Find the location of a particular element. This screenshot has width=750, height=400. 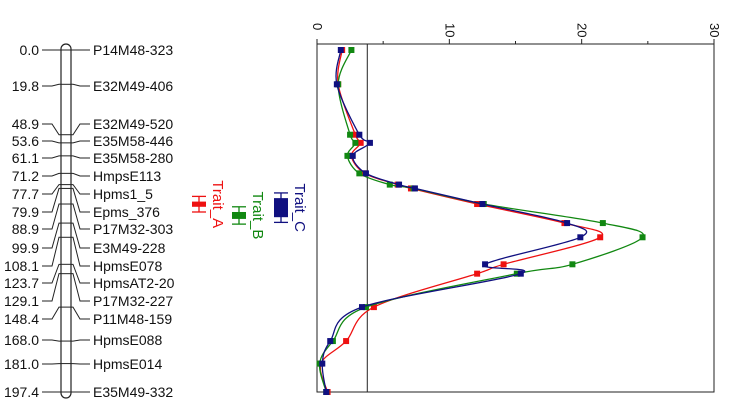

position-label: 197.4 is located at coordinates (21, 392).